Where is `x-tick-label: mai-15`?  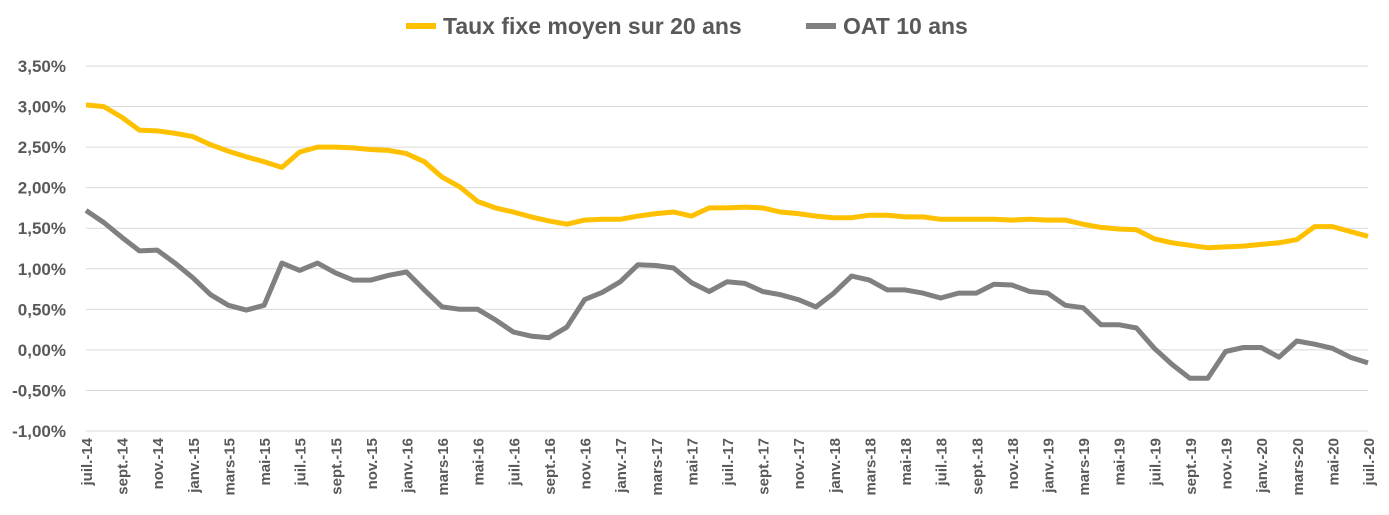
x-tick-label: mai-15 is located at coordinates (265, 462).